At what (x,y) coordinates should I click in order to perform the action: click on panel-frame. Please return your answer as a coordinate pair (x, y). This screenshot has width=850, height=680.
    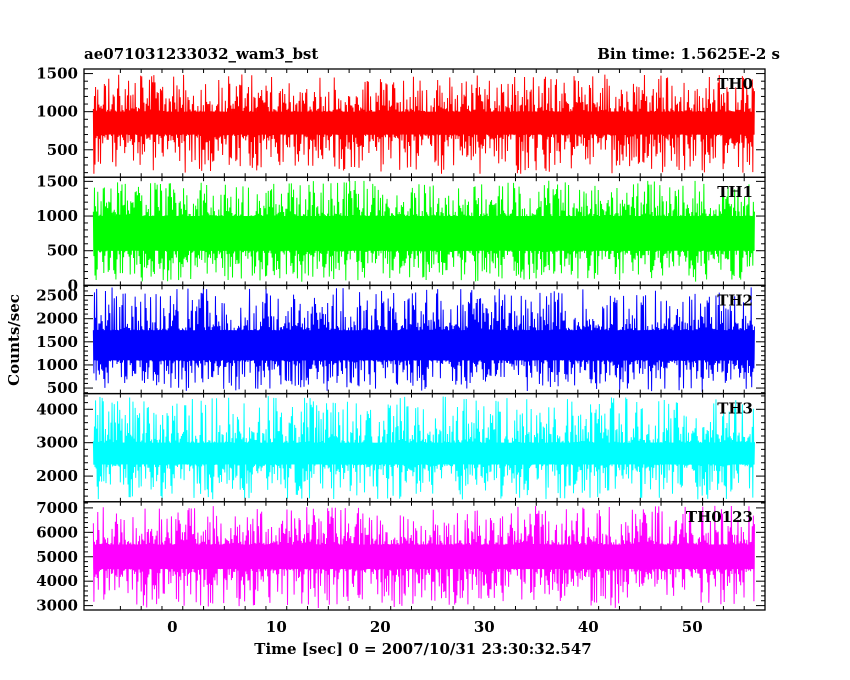
    Looking at the image, I should click on (424, 556).